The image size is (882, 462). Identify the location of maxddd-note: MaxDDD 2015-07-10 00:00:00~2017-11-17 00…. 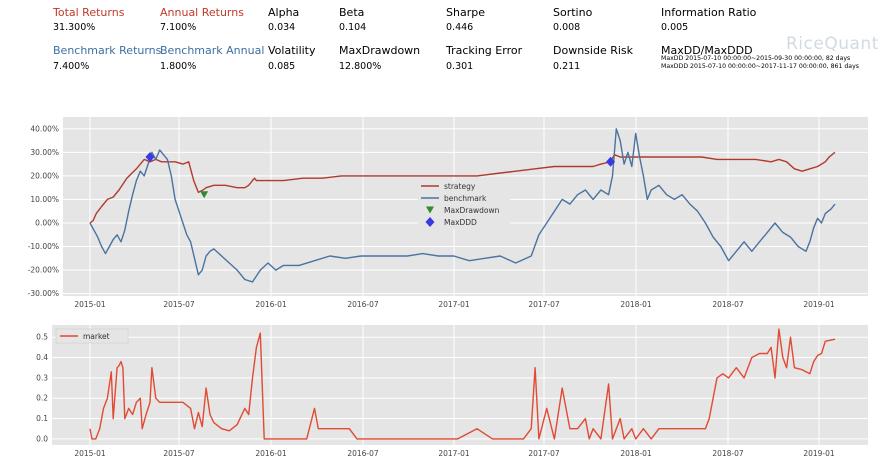
(760, 66).